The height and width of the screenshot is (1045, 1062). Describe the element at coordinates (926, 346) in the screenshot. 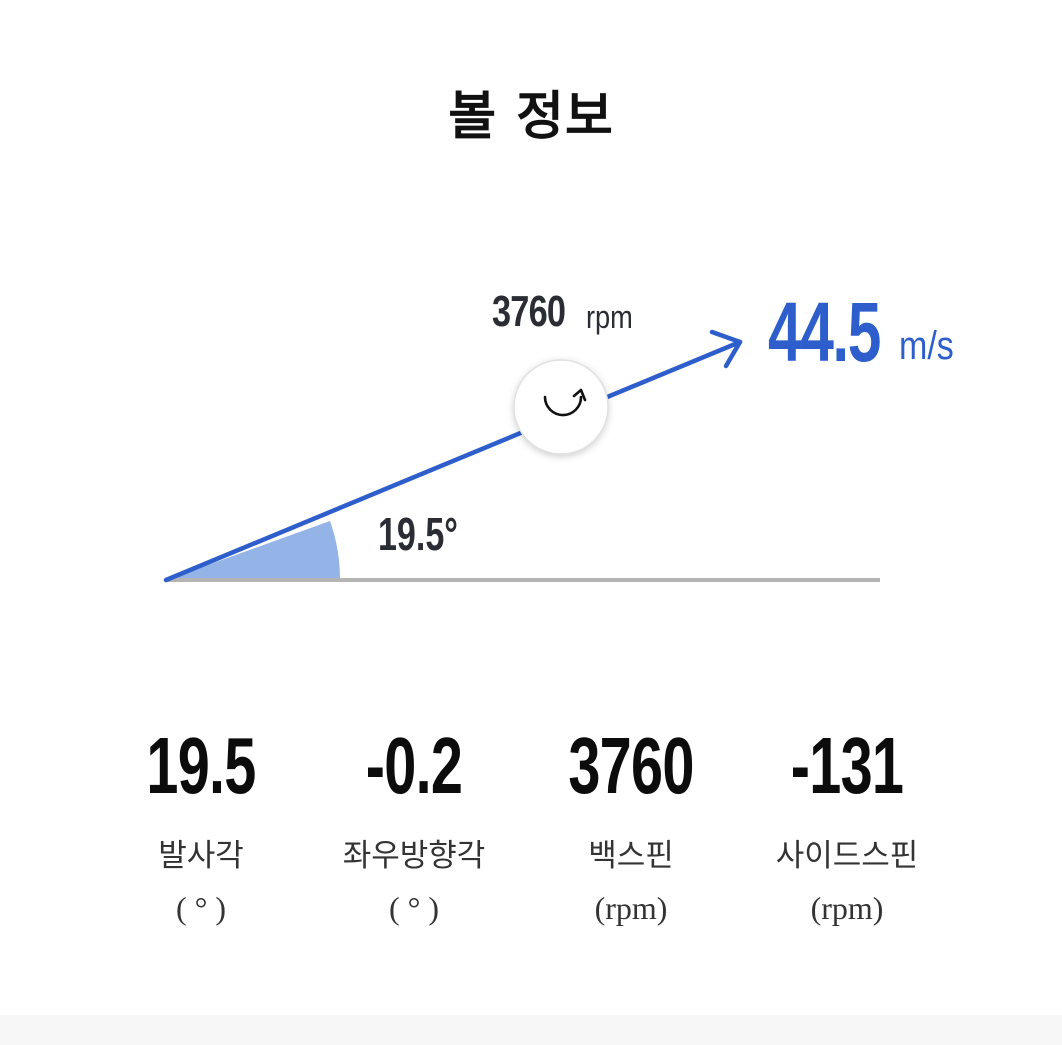

I see `ball-speed-unit: m/s` at that location.